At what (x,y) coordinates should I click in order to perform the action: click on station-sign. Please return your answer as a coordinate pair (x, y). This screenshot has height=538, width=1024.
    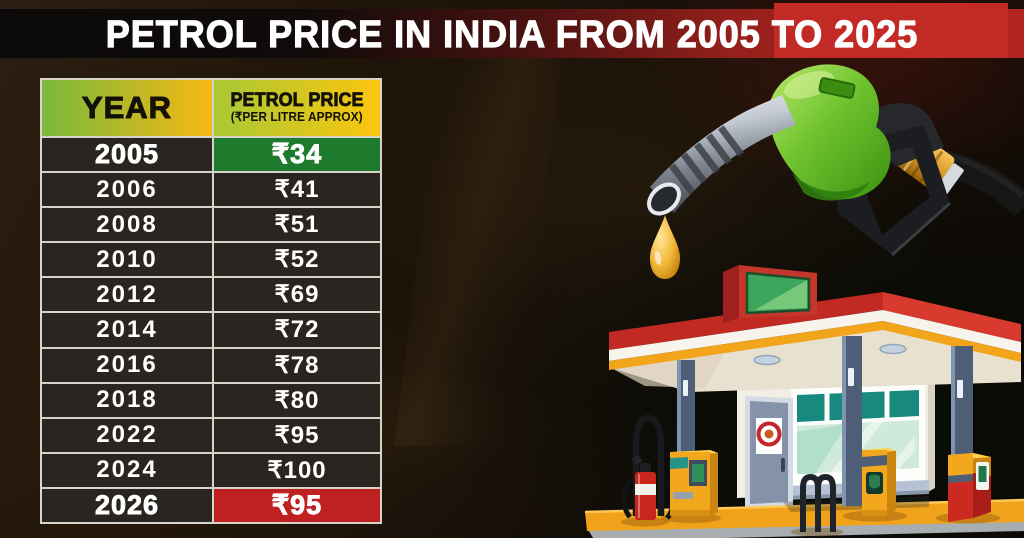
    Looking at the image, I should click on (770, 294).